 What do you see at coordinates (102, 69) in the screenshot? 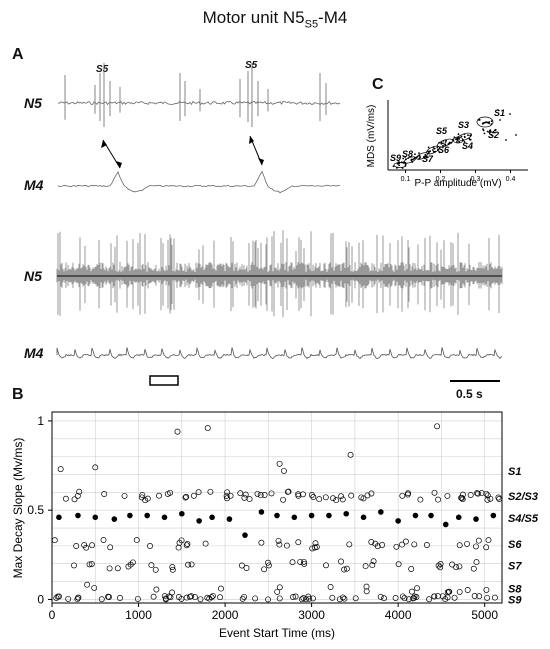
I see `s5-marker-1: S5` at bounding box center [102, 69].